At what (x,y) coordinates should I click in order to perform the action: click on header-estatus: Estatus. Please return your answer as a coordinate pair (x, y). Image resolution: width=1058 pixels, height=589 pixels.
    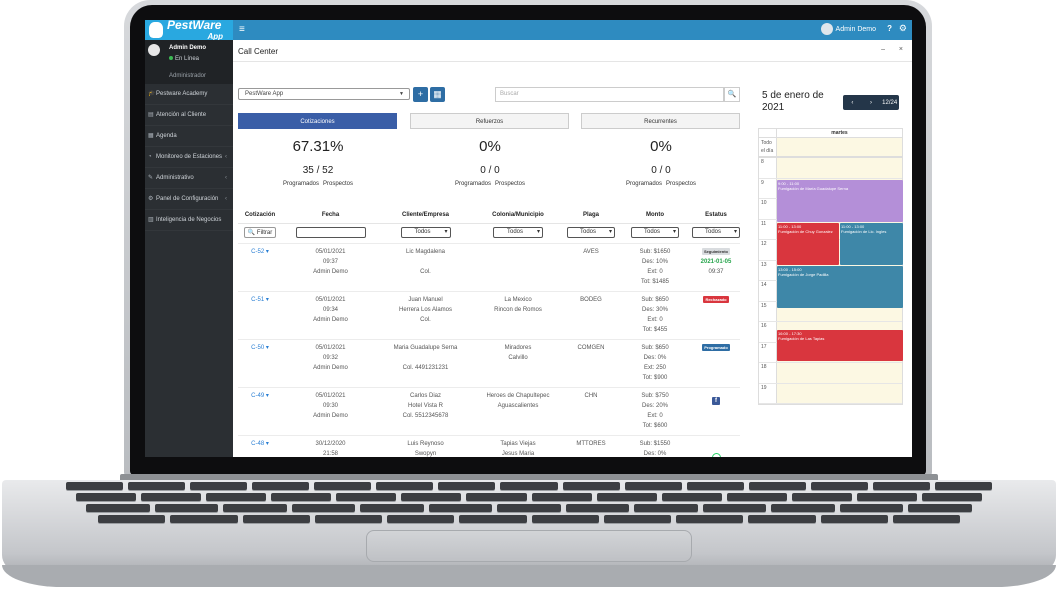
    Looking at the image, I should click on (716, 215).